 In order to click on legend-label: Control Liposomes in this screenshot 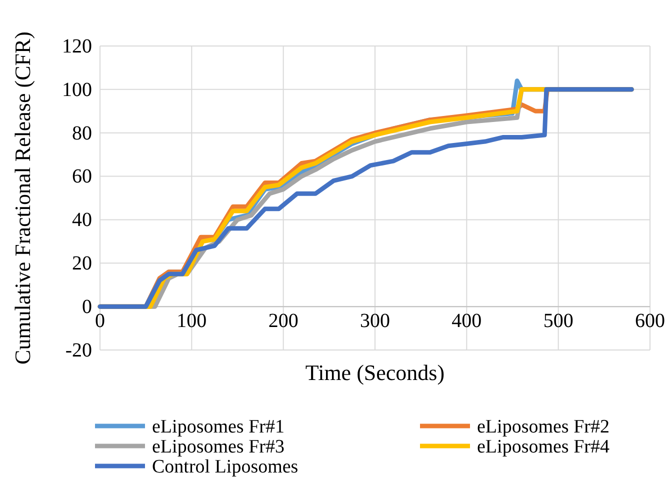, I will do `click(225, 467)`.